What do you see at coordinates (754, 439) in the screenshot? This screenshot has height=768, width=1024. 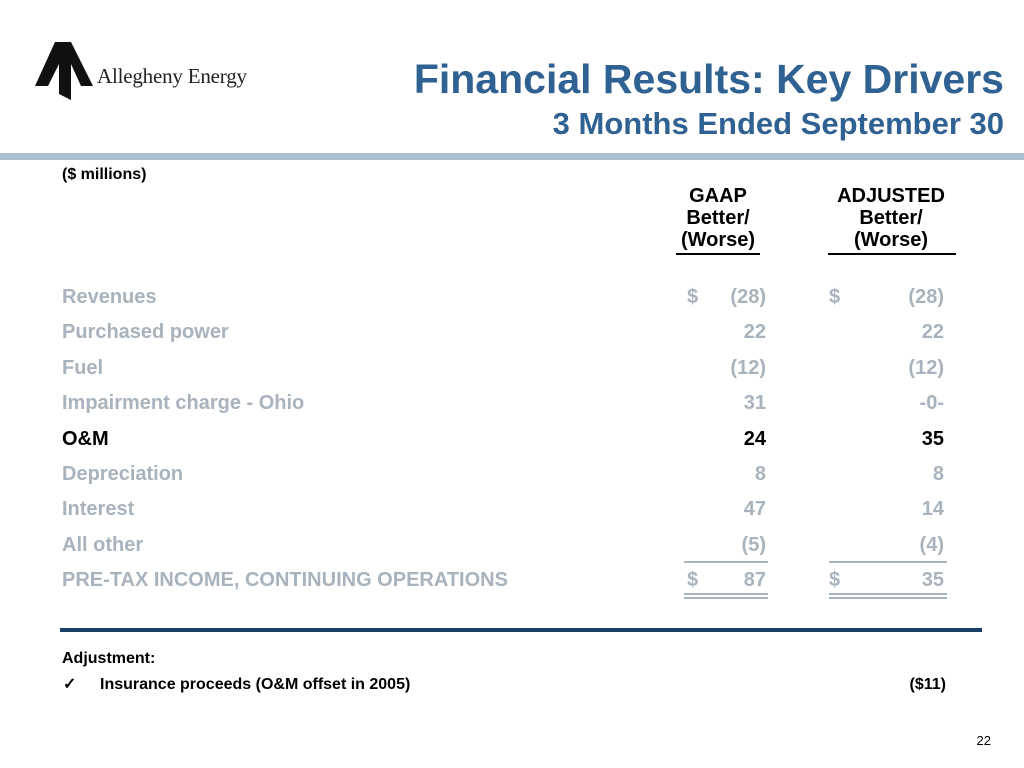 I see `gaap-value: 24` at bounding box center [754, 439].